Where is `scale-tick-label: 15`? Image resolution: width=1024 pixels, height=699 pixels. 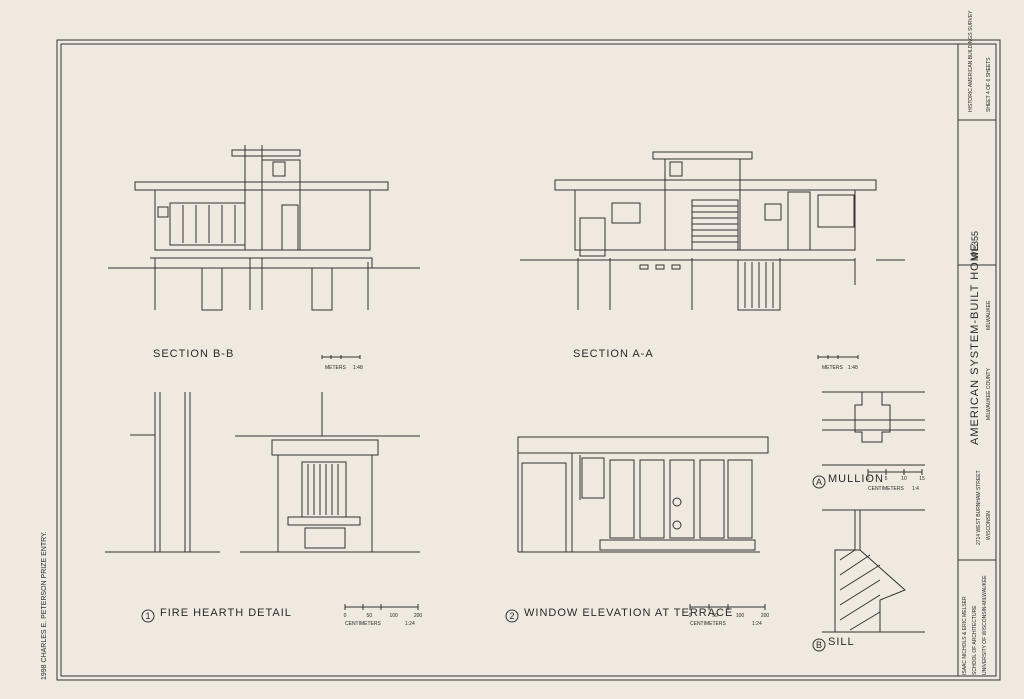 scale-tick-label: 15 is located at coordinates (922, 479).